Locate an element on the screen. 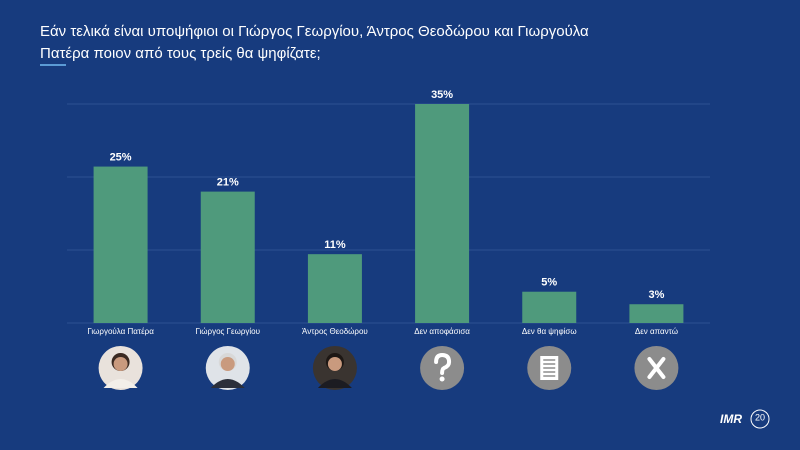 The width and height of the screenshot is (800, 450). x-tick-label: Δεν αποφάσισα is located at coordinates (442, 331).